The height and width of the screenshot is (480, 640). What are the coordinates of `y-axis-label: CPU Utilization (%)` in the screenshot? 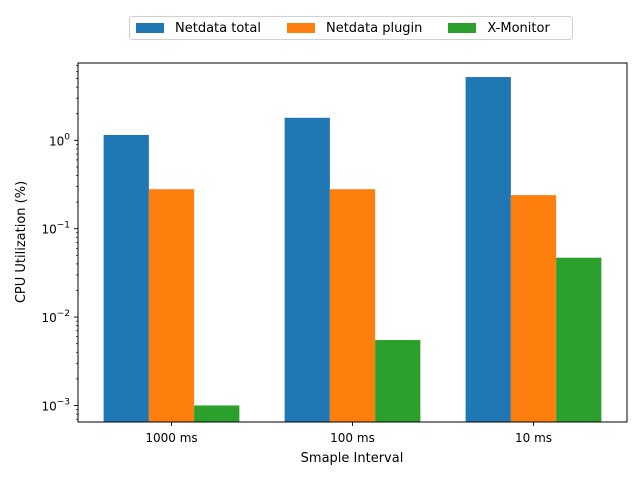 It's located at (21, 242).